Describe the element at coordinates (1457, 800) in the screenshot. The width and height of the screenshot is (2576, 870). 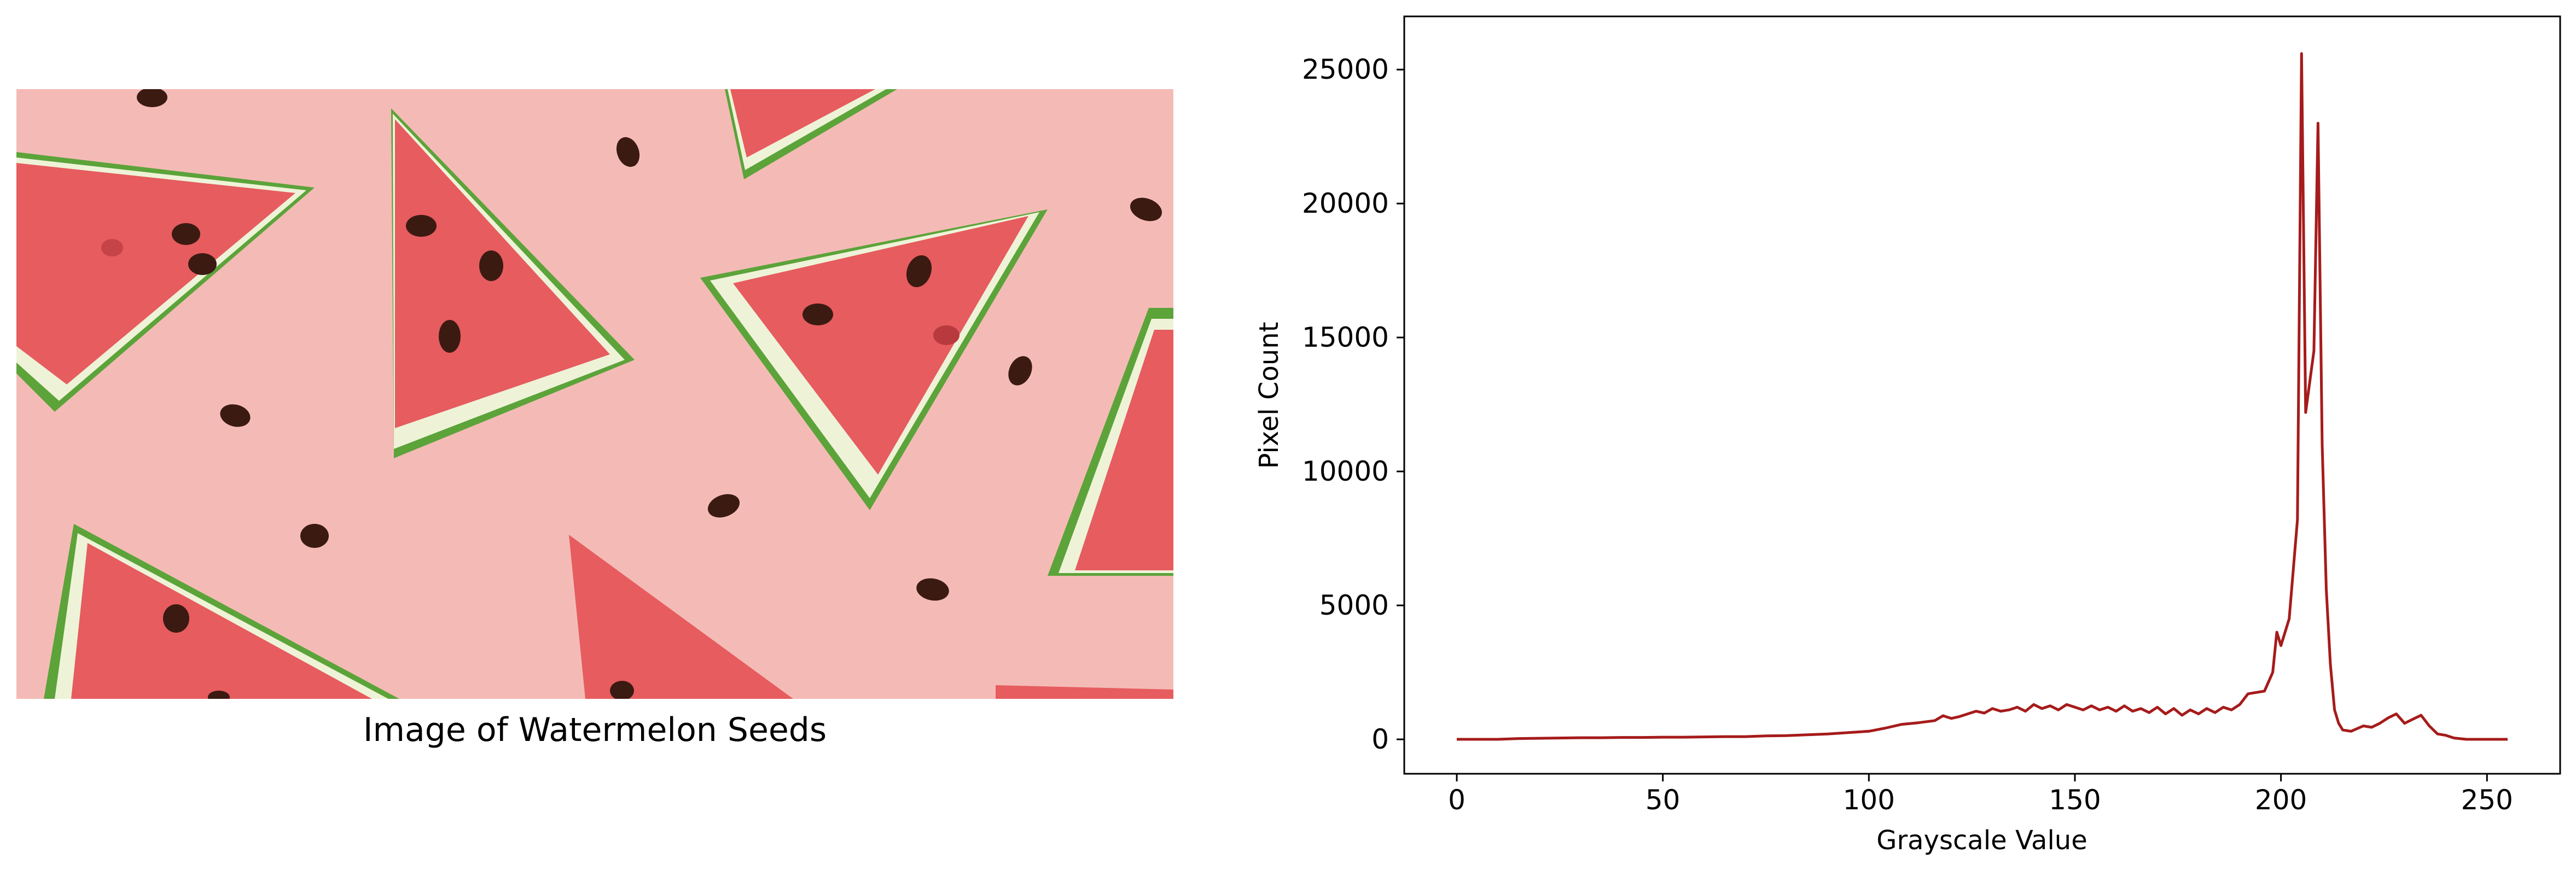
I see `x-tick-label: 0` at that location.